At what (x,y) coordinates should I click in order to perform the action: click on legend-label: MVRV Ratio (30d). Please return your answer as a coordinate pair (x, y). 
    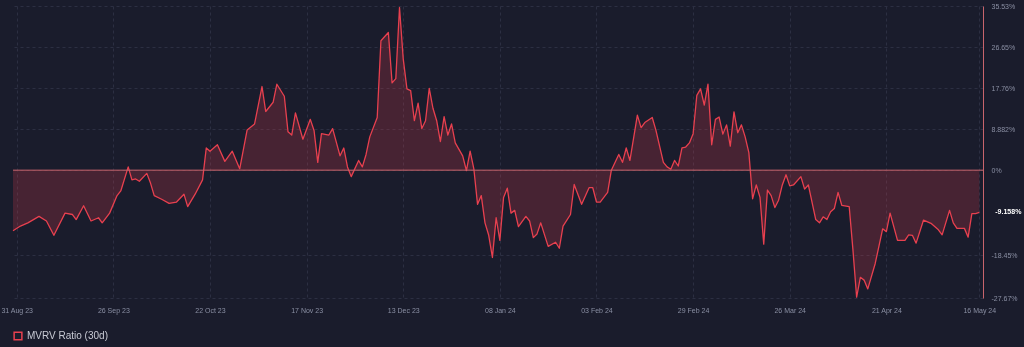
    Looking at the image, I should click on (67, 335).